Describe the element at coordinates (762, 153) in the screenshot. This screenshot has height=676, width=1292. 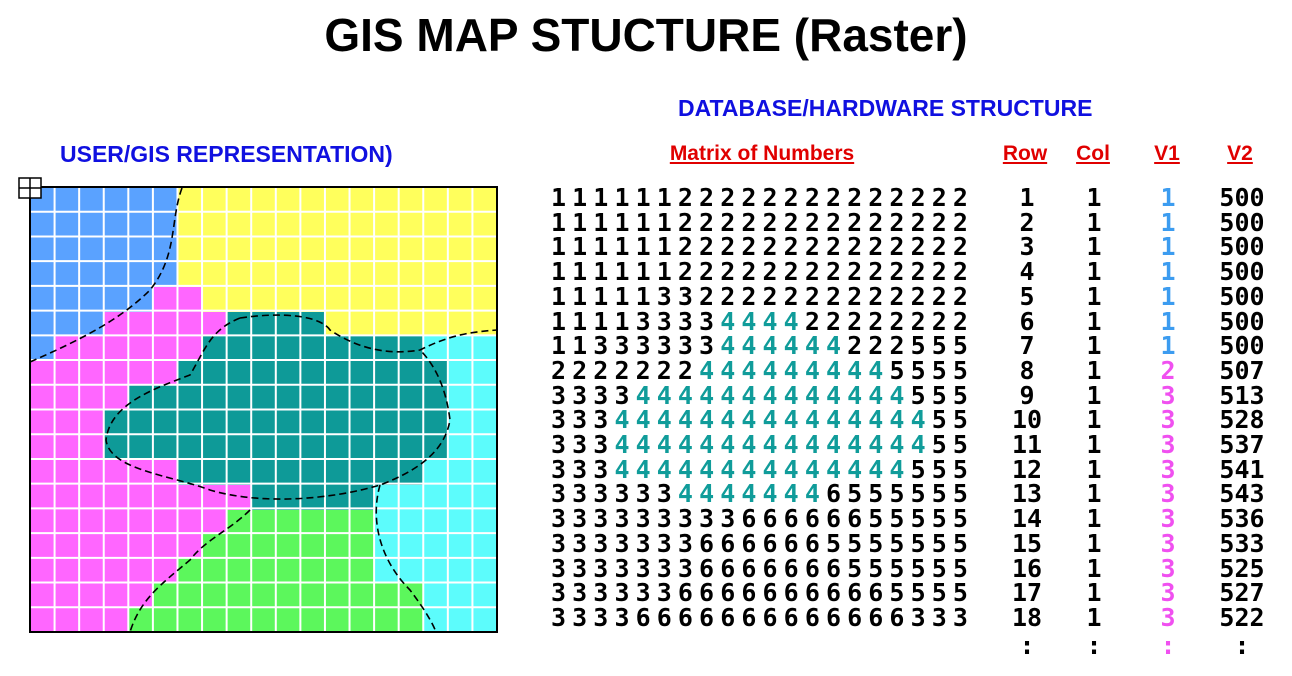
I see `column-heading: Matrix of Numbers` at that location.